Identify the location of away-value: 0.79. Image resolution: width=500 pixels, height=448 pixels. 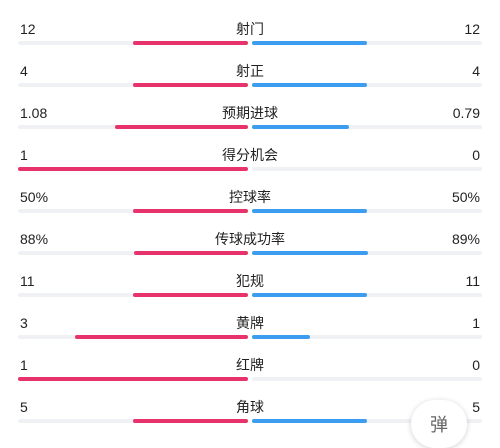
(466, 113).